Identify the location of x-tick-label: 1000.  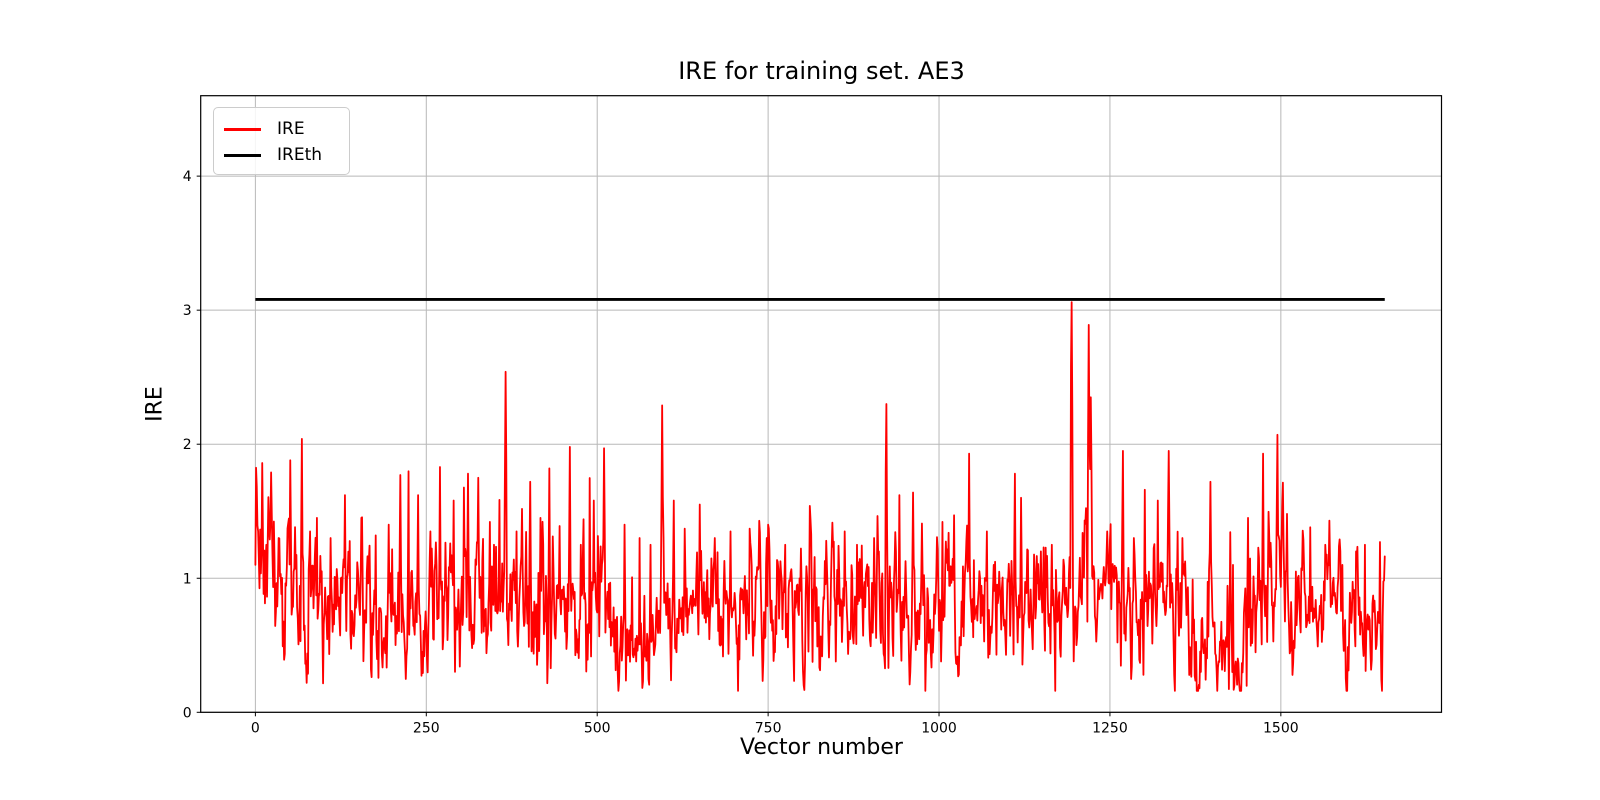
(939, 728).